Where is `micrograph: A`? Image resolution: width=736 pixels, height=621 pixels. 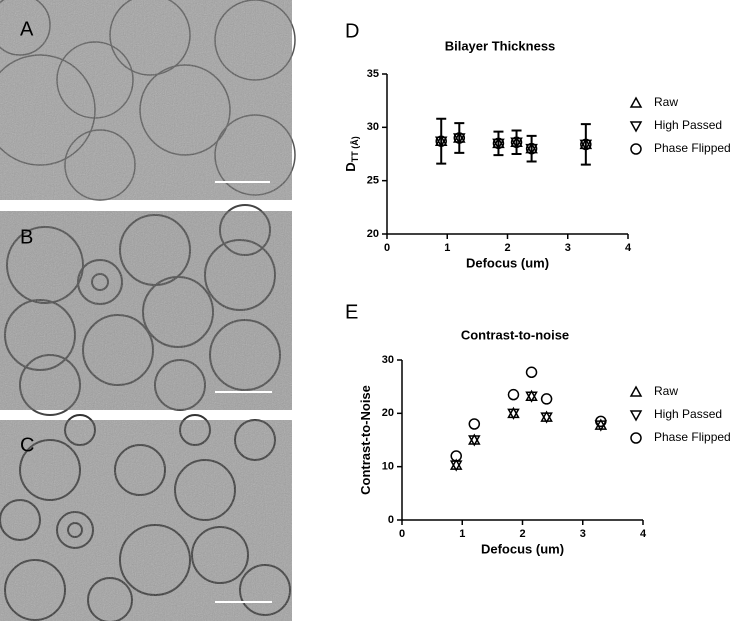
micrograph: A is located at coordinates (148, 100).